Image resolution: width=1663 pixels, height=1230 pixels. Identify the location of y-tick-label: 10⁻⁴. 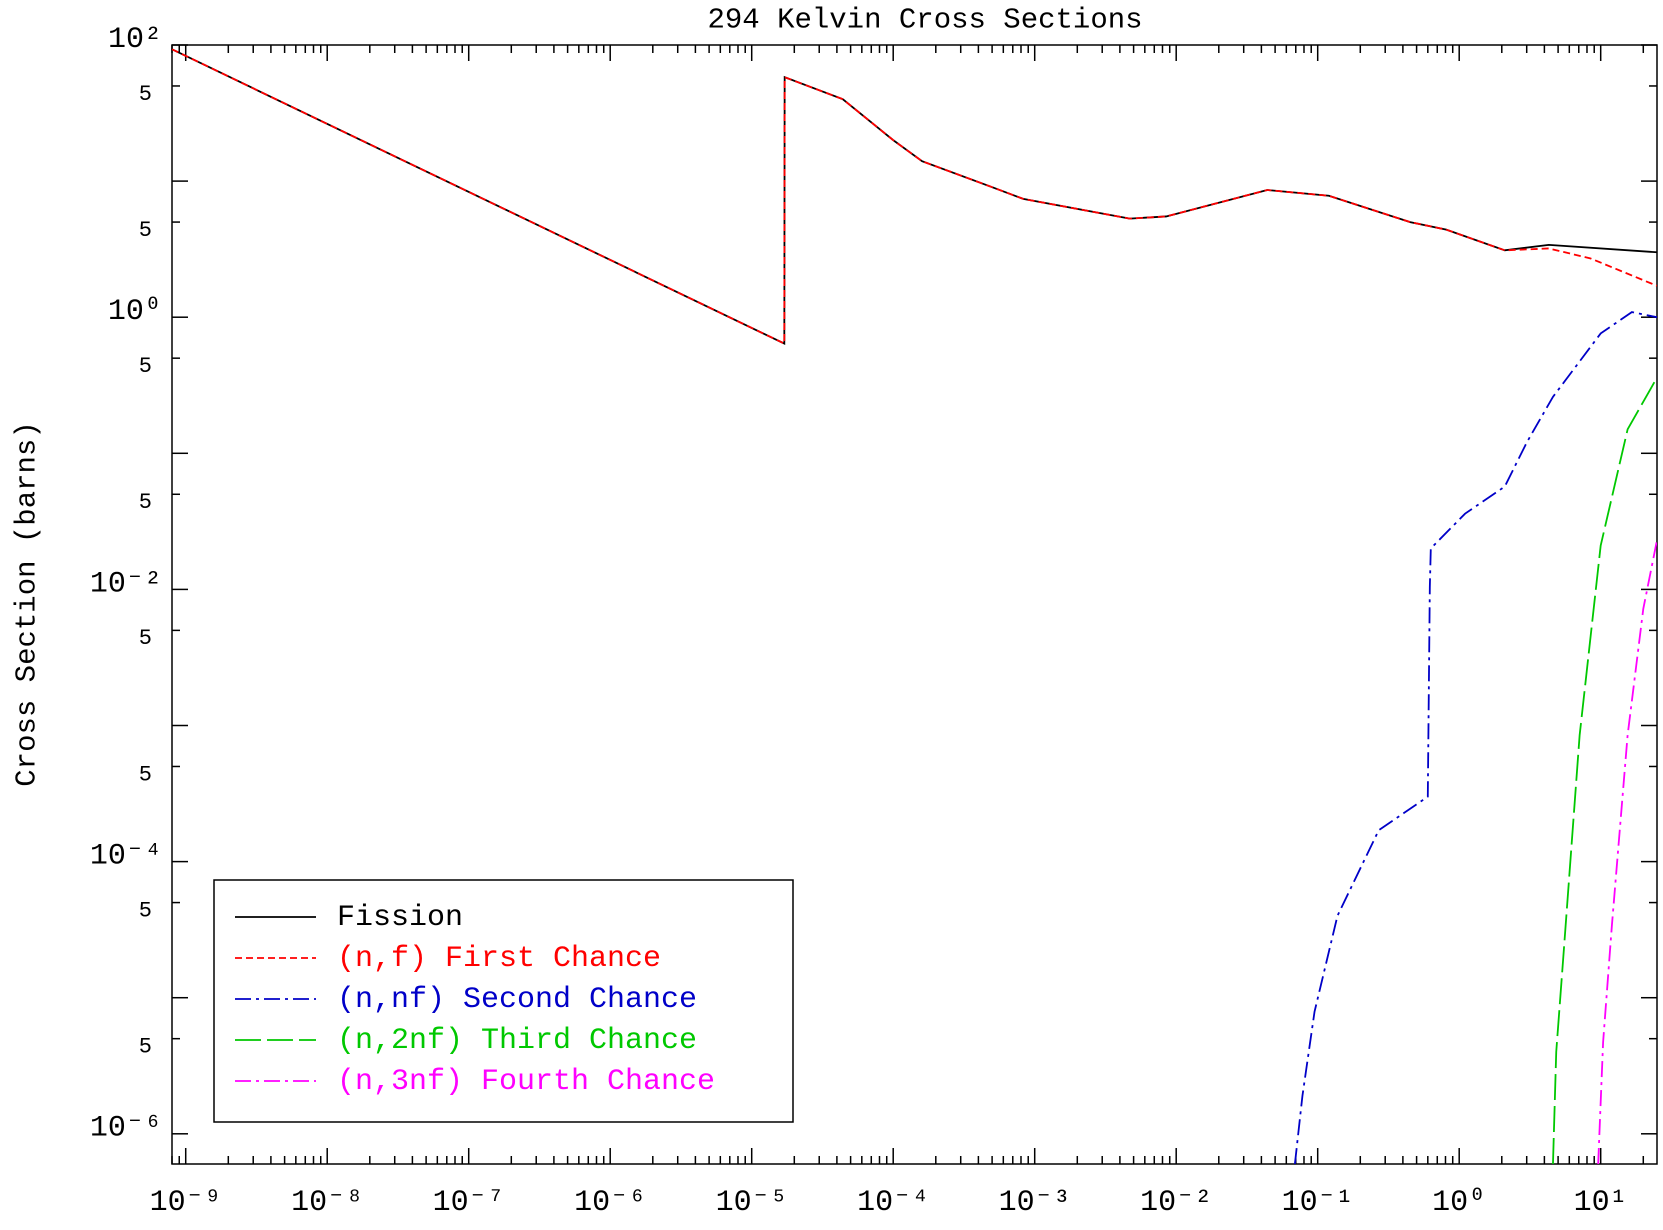
(126, 857).